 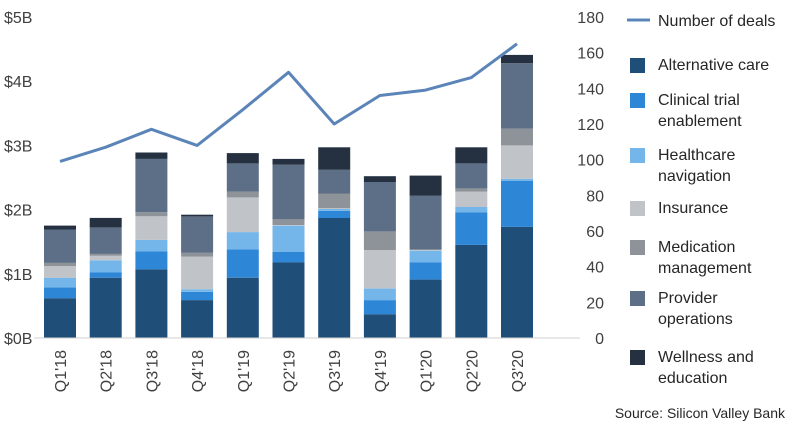 I want to click on right-tick-label: 20, so click(x=595, y=303).